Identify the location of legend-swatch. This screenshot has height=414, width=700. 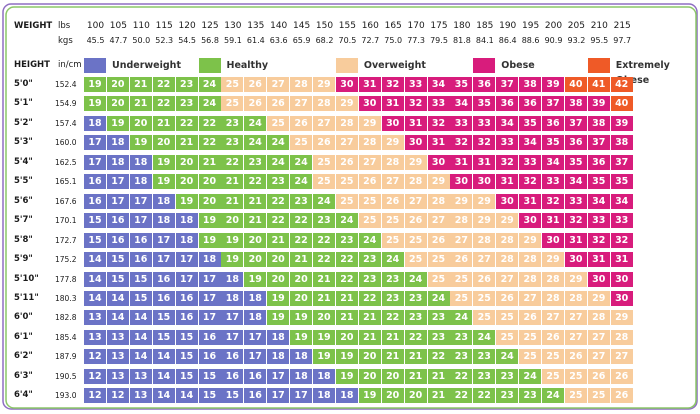
(598, 65).